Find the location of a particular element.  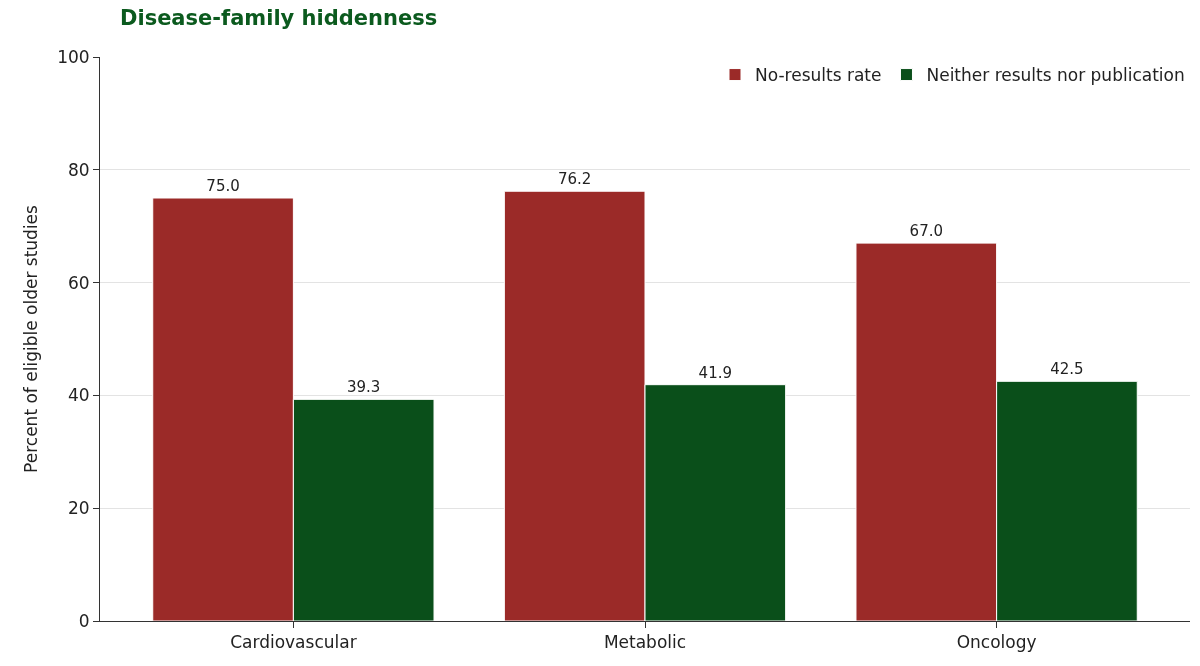

data-label: 76.2 is located at coordinates (574, 179).